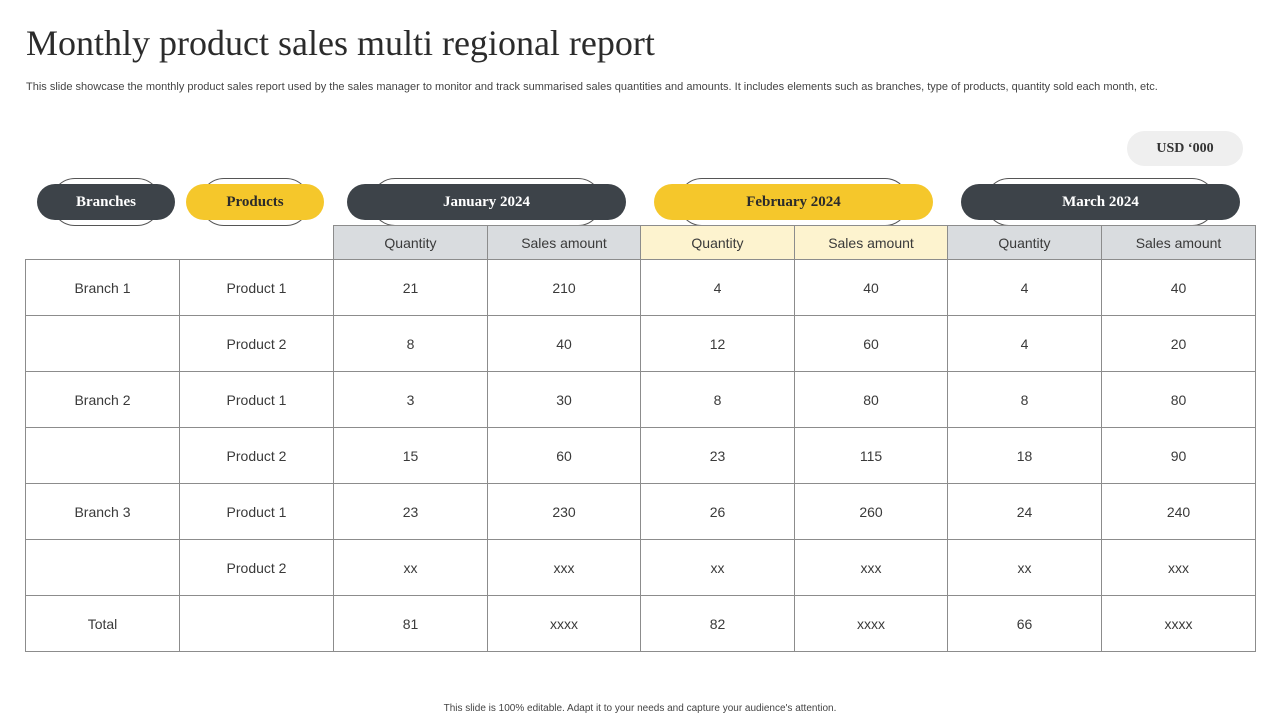 The image size is (1280, 720). I want to click on mar-quantity-header: Quantity, so click(1024, 242).